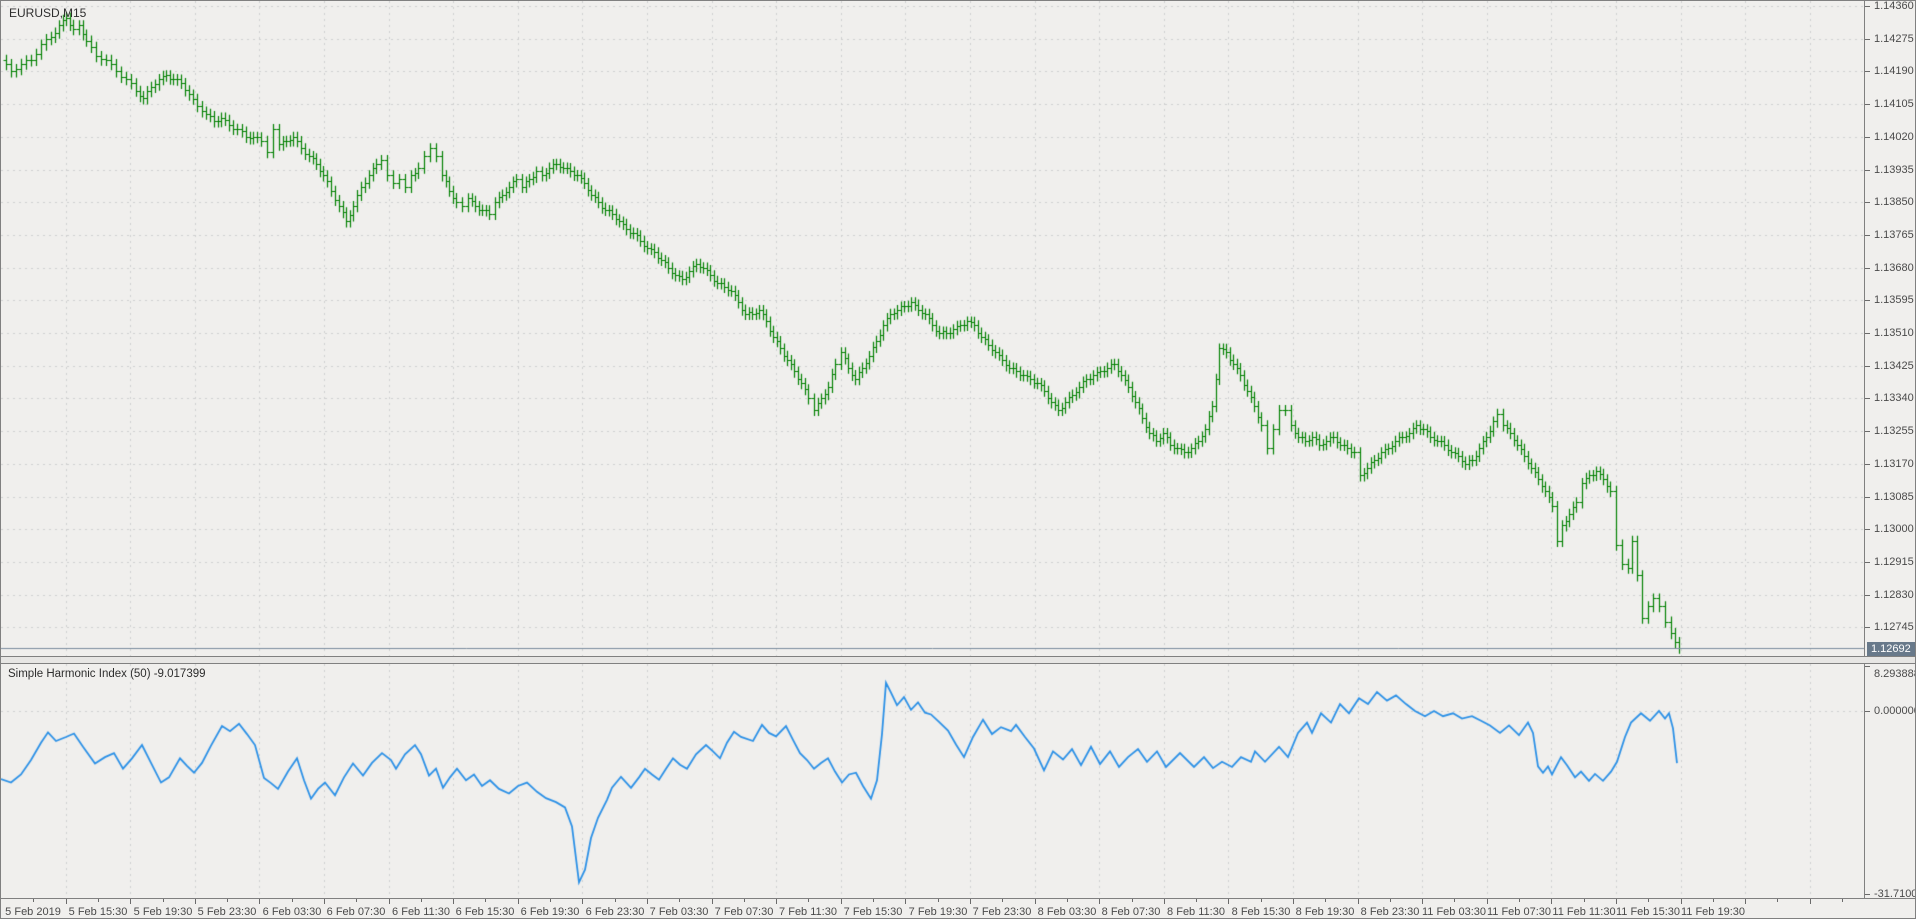  Describe the element at coordinates (1894, 627) in the screenshot. I see `price-tick-label: 1.12745` at that location.